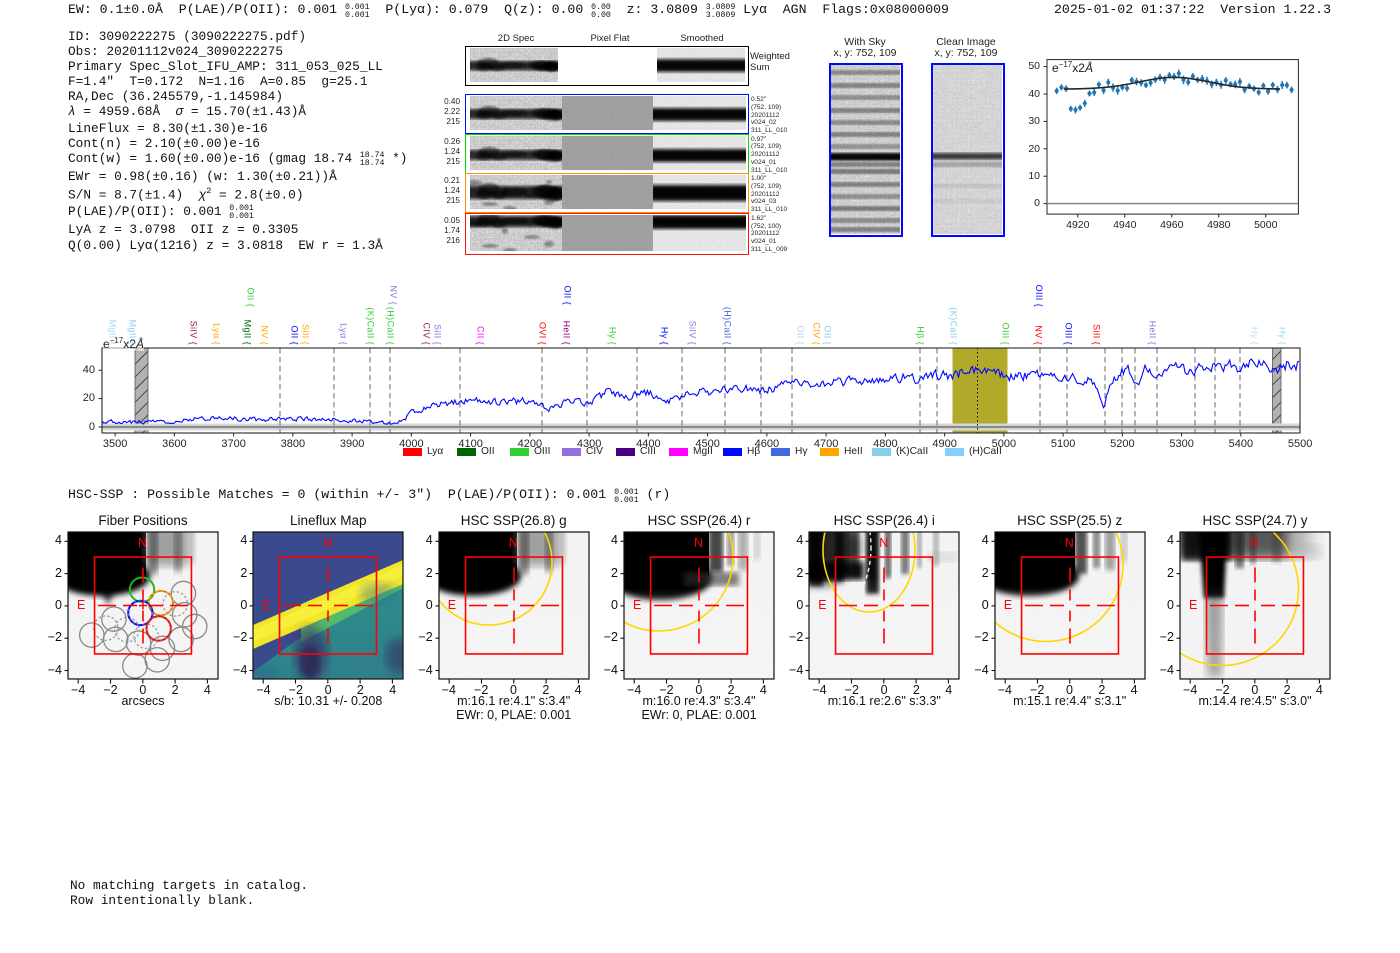 The image size is (1400, 953). What do you see at coordinates (481, 335) in the screenshot?
I see `svg-text: CII {` at bounding box center [481, 335].